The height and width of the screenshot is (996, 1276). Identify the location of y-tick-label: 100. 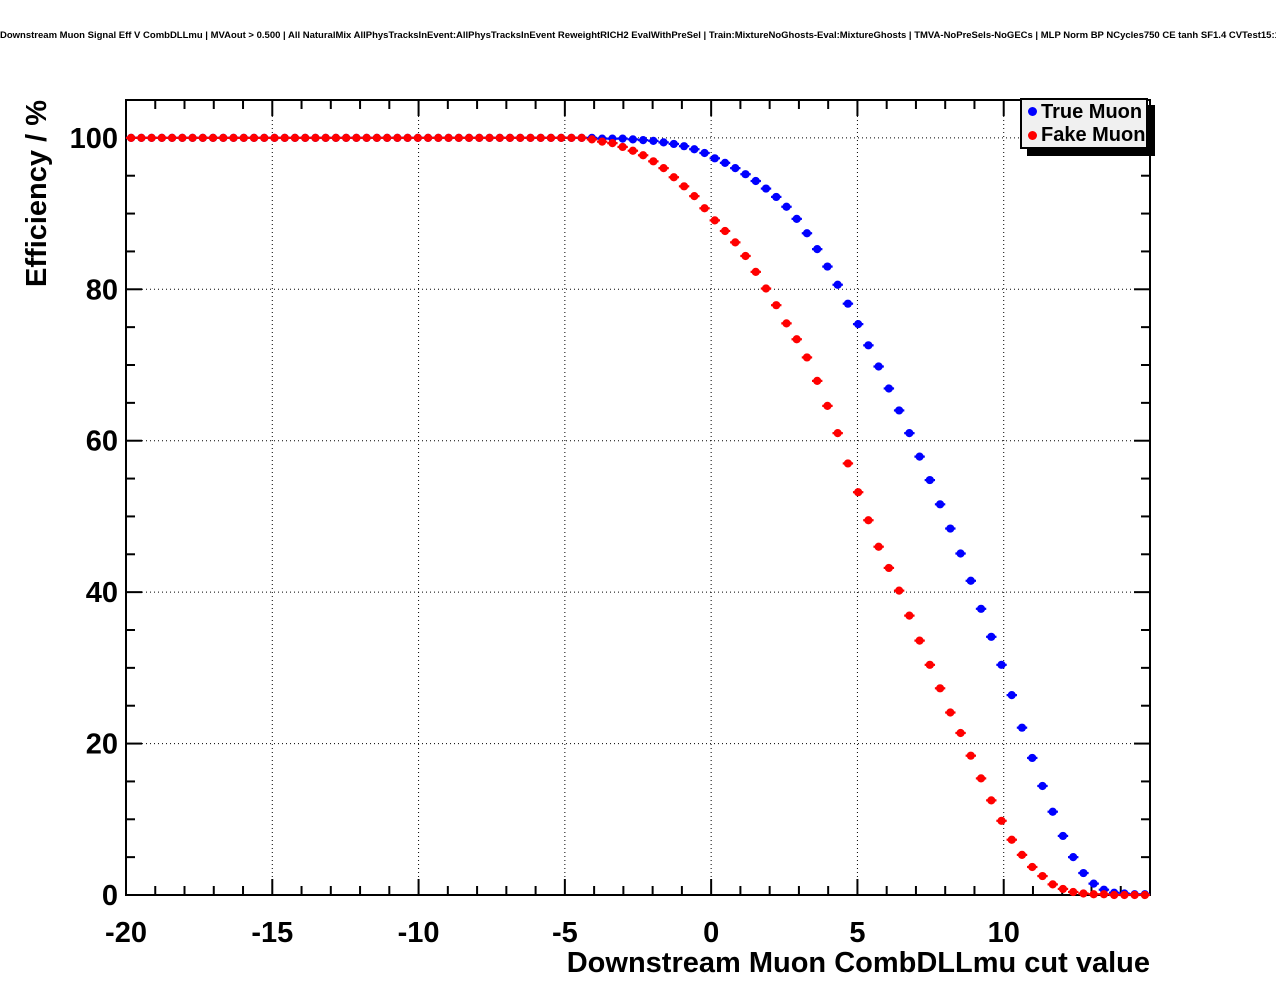
(94, 139).